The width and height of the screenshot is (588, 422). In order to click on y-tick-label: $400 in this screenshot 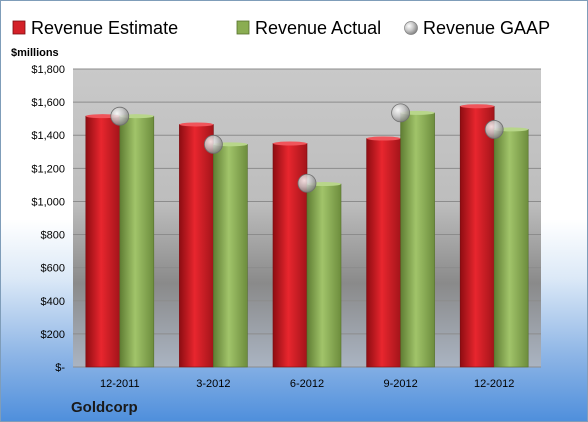, I will do `click(53, 302)`.